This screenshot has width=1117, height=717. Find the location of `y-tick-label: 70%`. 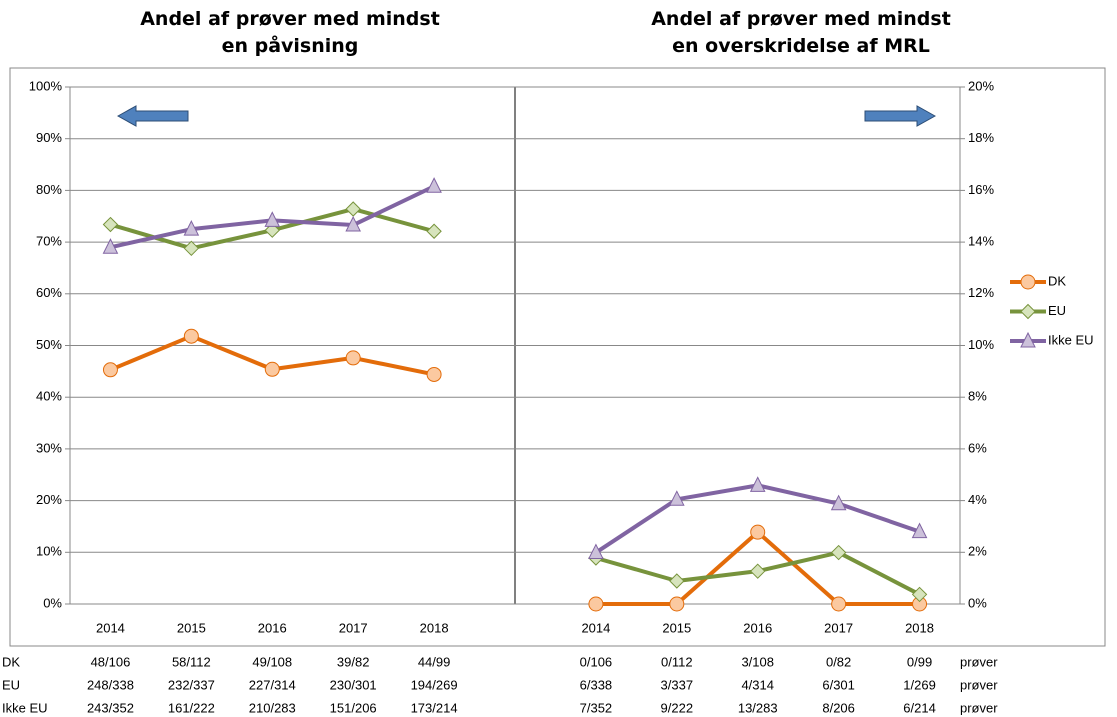

y-tick-label: 70% is located at coordinates (49, 241).